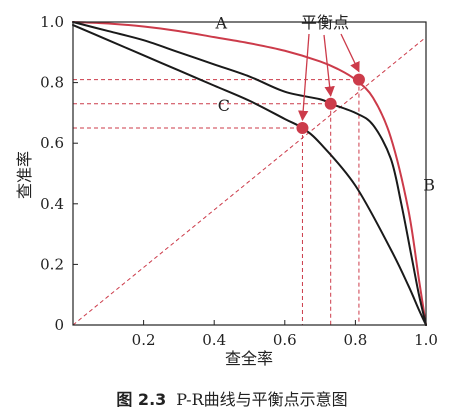 The width and height of the screenshot is (464, 418). What do you see at coordinates (52, 22) in the screenshot?
I see `y-tick-label: 1.0` at bounding box center [52, 22].